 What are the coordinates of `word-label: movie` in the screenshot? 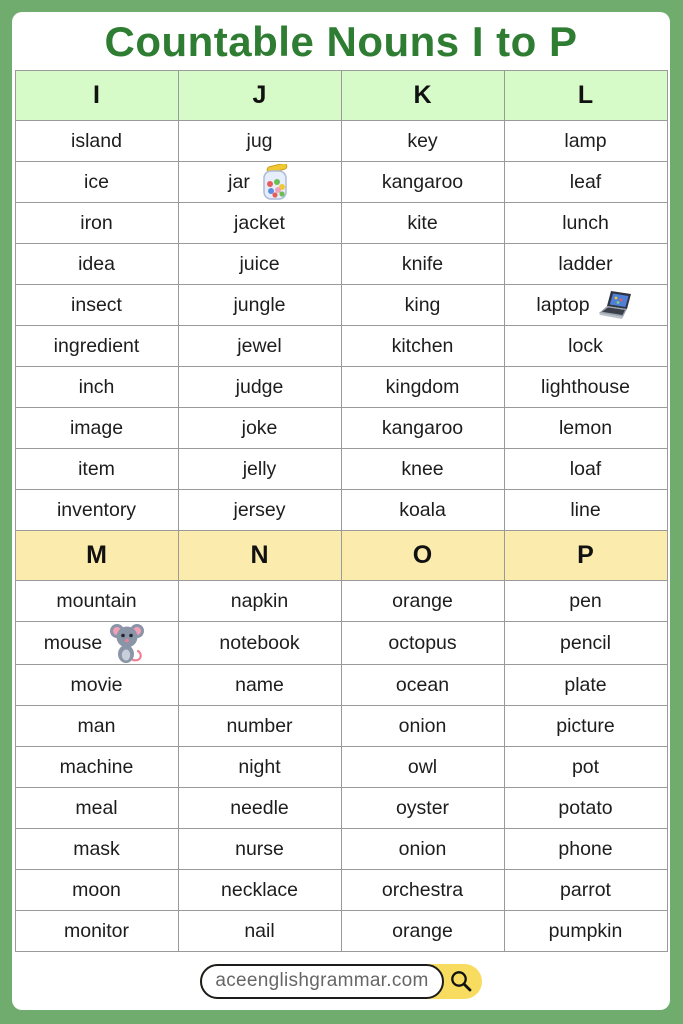 It's located at (96, 684).